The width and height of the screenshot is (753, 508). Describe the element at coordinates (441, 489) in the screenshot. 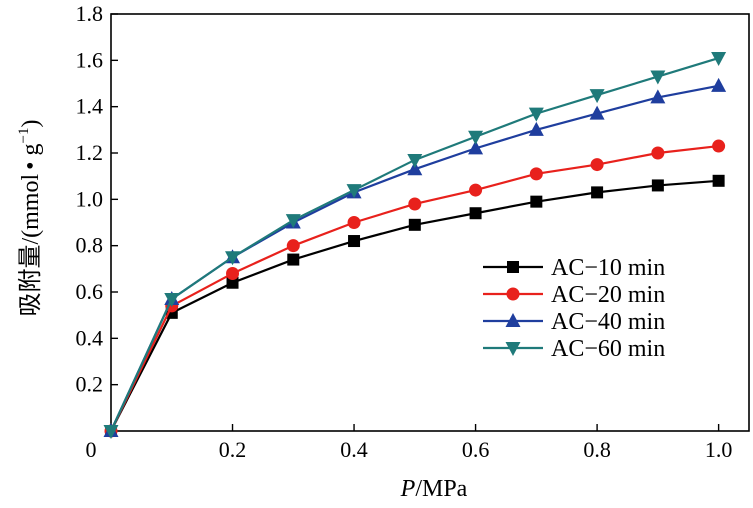

I see `x-axis-title-unit: /MPa` at that location.